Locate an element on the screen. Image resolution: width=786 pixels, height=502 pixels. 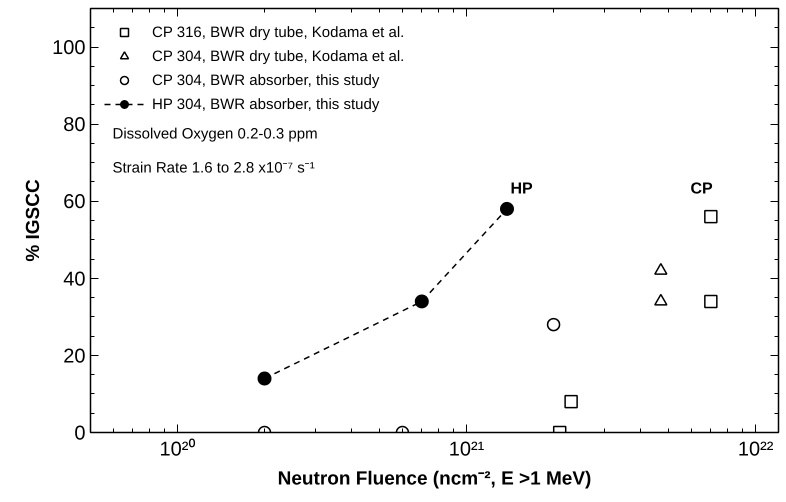
annotation: CP is located at coordinates (702, 189).